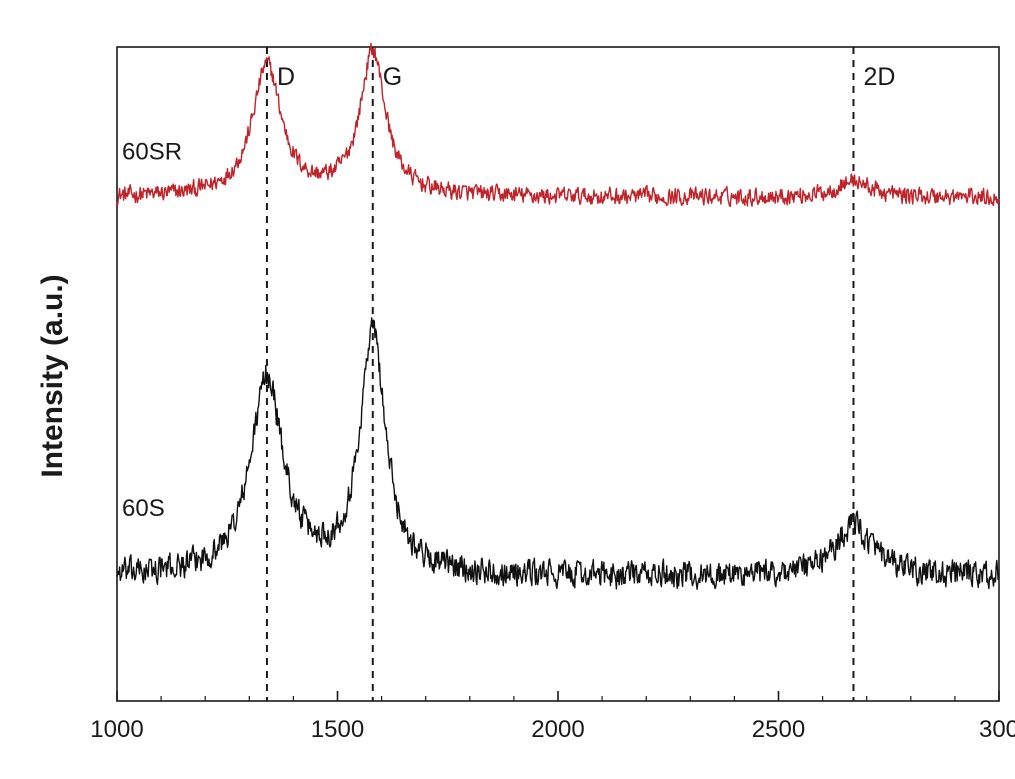  Describe the element at coordinates (143, 508) in the screenshot. I see `series-label-60s: 60S` at that location.